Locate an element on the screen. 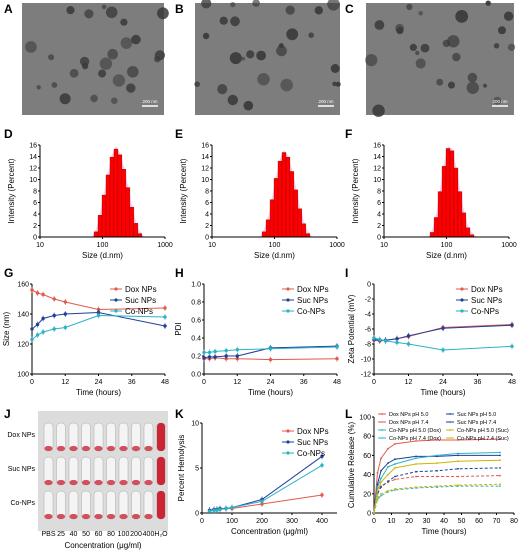 The height and width of the screenshot is (550, 519). y-tick-label: 100 is located at coordinates (23, 375).